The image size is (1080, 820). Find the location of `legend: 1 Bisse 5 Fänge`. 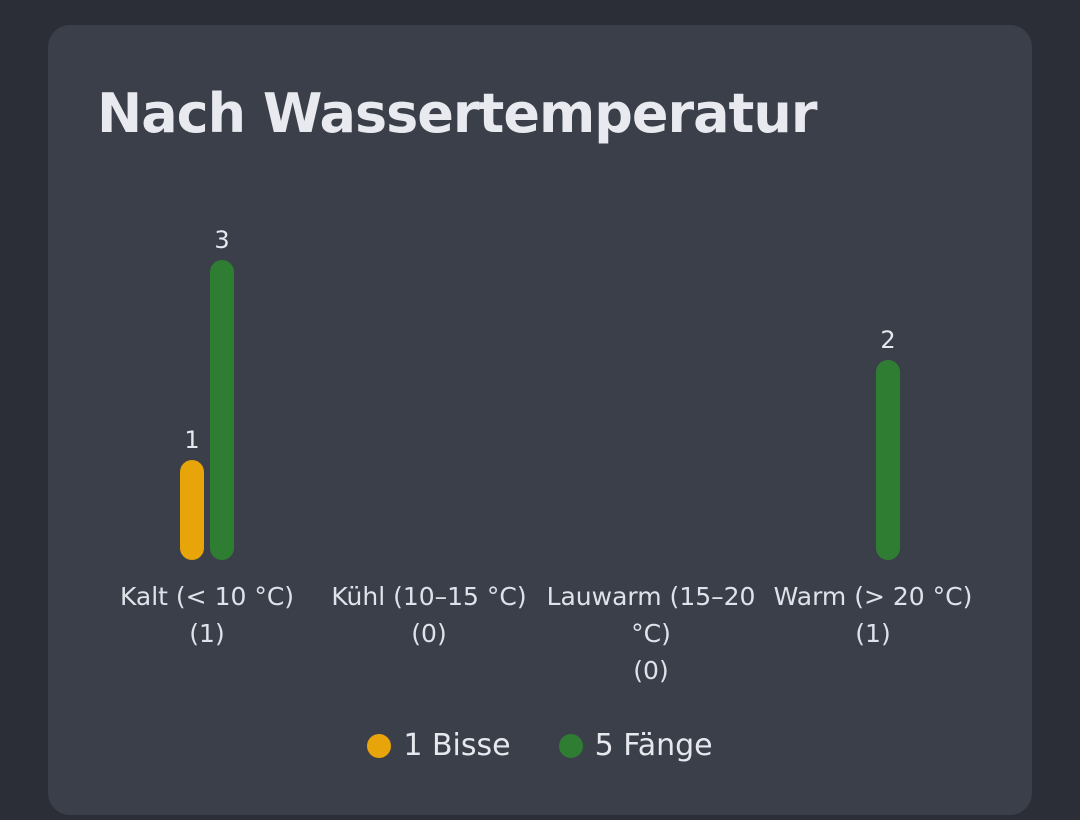

legend: 1 Bisse 5 Fänge is located at coordinates (540, 745).